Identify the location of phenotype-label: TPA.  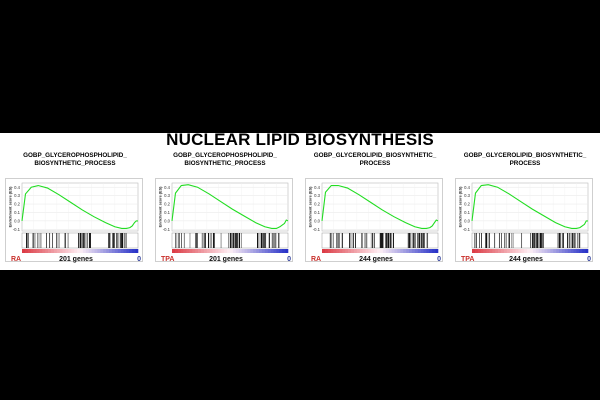
(168, 259).